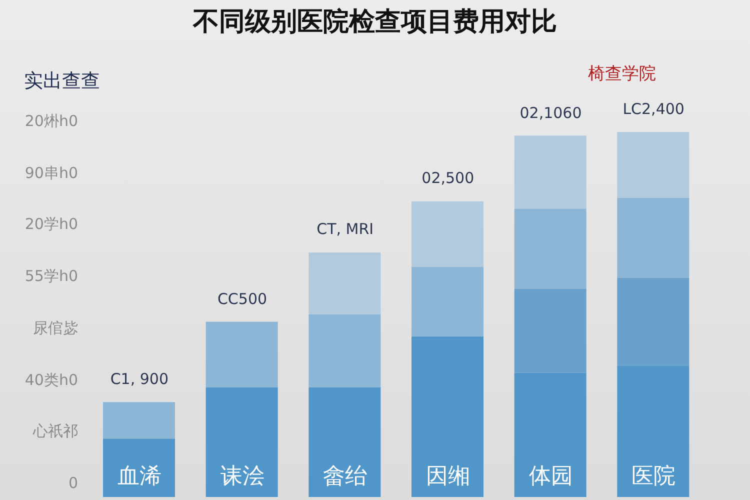 This screenshot has width=750, height=500. Describe the element at coordinates (51, 380) in the screenshot. I see `annotation: 40类h0` at that location.